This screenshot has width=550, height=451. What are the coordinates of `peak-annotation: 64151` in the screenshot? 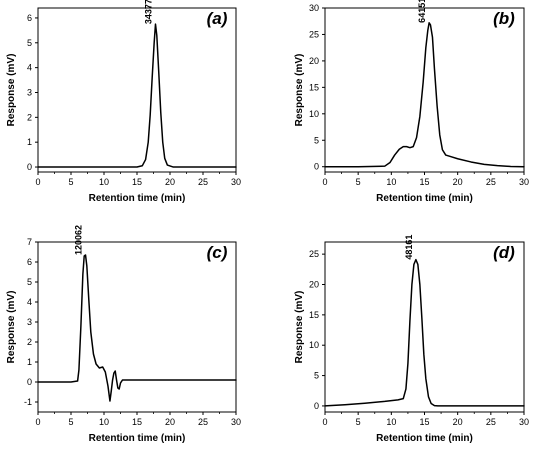 It's located at (422, 11).